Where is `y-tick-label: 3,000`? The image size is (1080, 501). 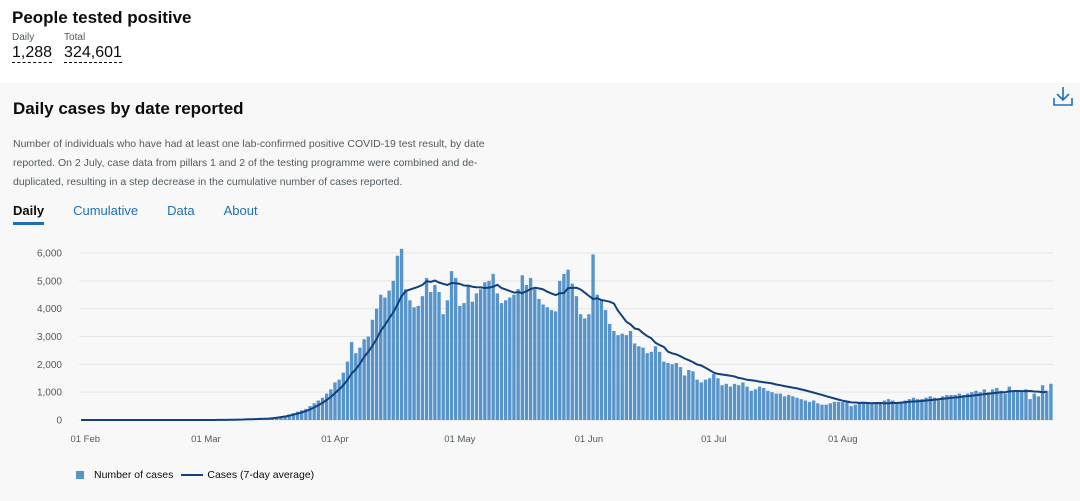 y-tick-label: 3,000 is located at coordinates (49, 337).